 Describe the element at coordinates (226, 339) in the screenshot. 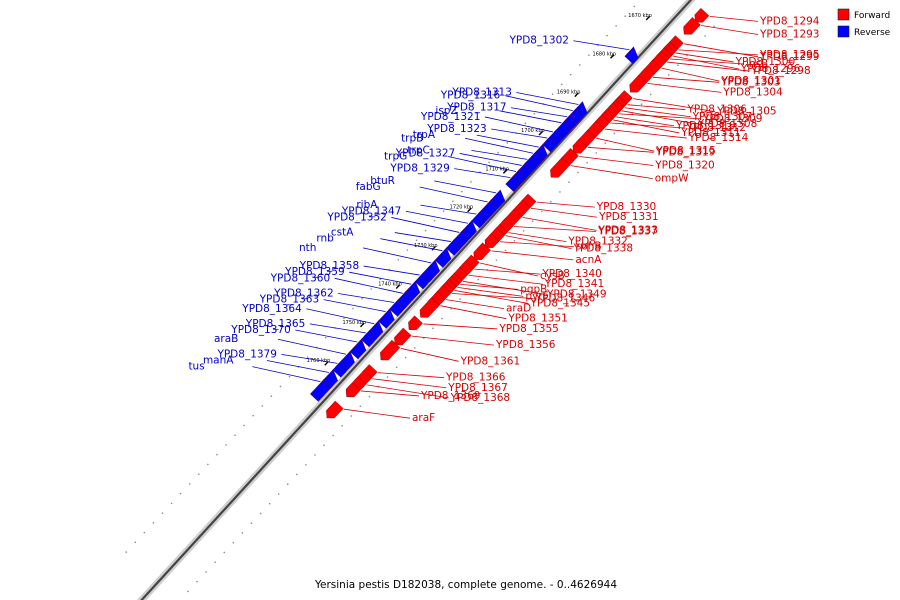

I see `gene-label: araB` at that location.